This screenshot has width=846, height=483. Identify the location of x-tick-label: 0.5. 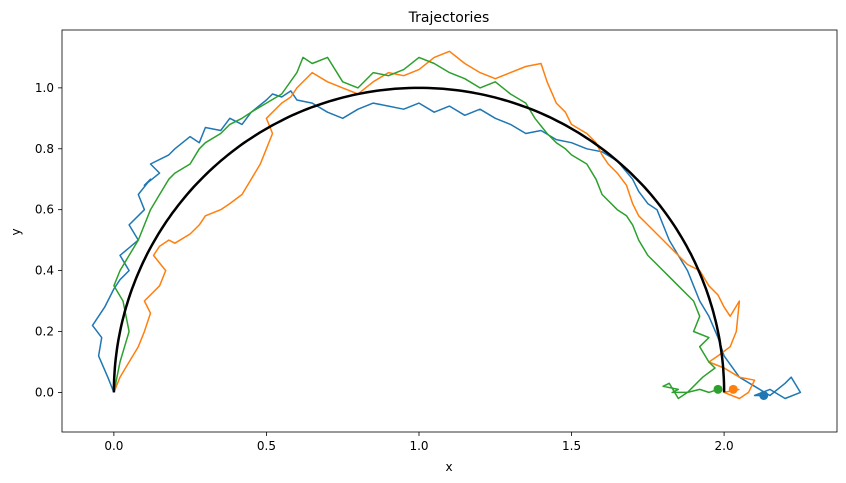
(266, 446).